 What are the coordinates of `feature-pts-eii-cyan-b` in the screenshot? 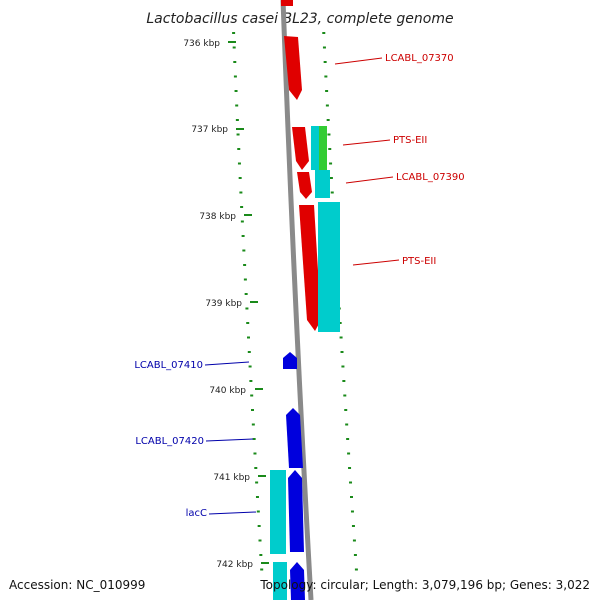 It's located at (329, 267).